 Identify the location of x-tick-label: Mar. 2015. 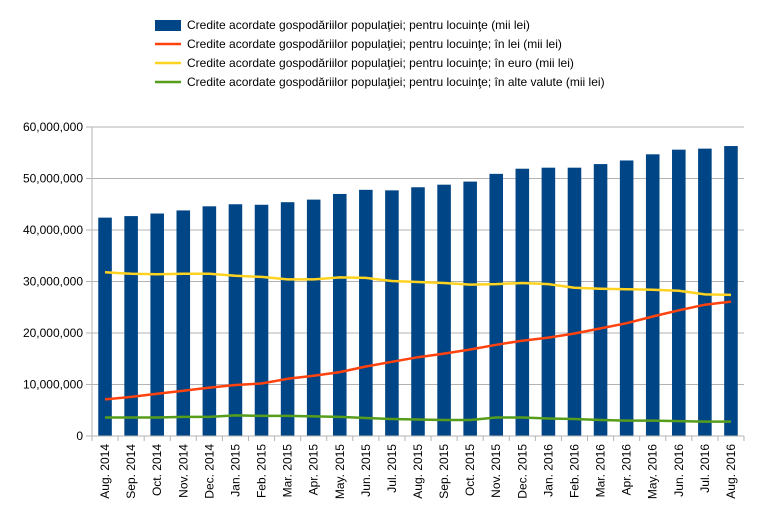
(288, 471).